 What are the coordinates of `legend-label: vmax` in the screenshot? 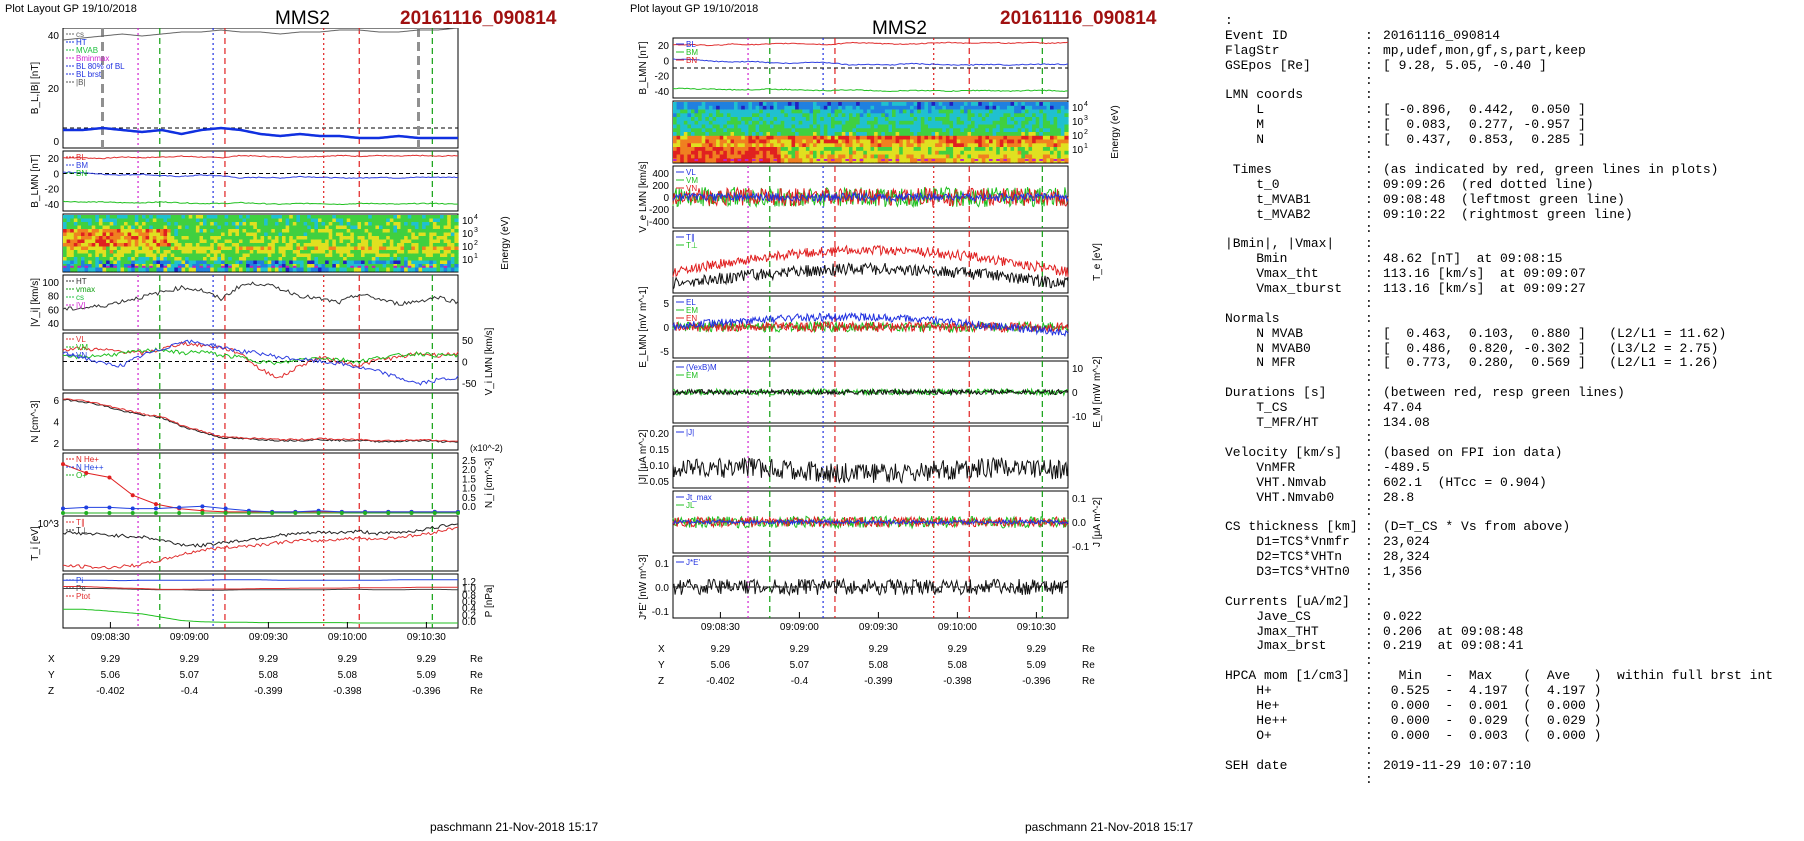 It's located at (85, 289).